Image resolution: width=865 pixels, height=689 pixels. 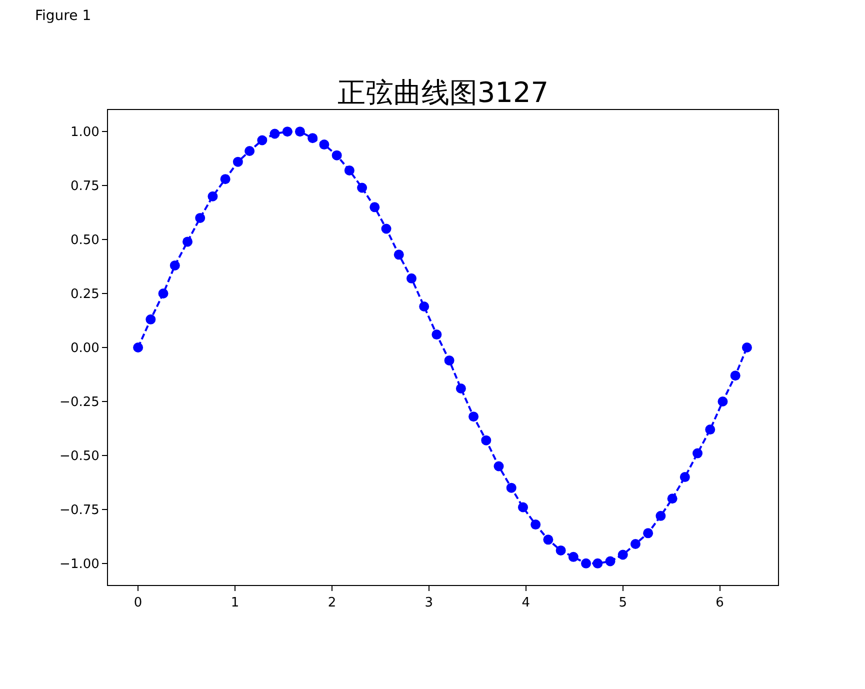 What do you see at coordinates (80, 402) in the screenshot?
I see `y-tick-label: −0.25` at bounding box center [80, 402].